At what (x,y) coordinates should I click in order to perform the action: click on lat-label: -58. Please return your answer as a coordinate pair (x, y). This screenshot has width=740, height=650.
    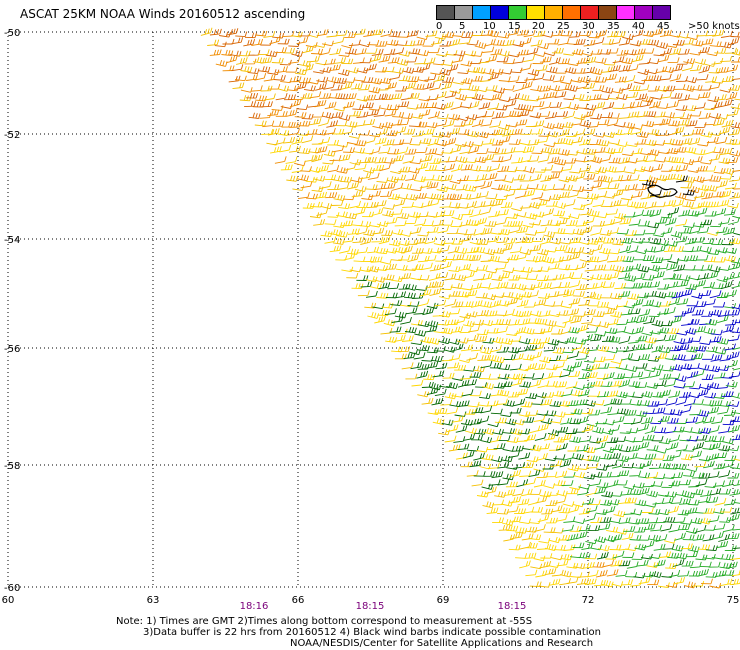
    Looking at the image, I should click on (12, 466).